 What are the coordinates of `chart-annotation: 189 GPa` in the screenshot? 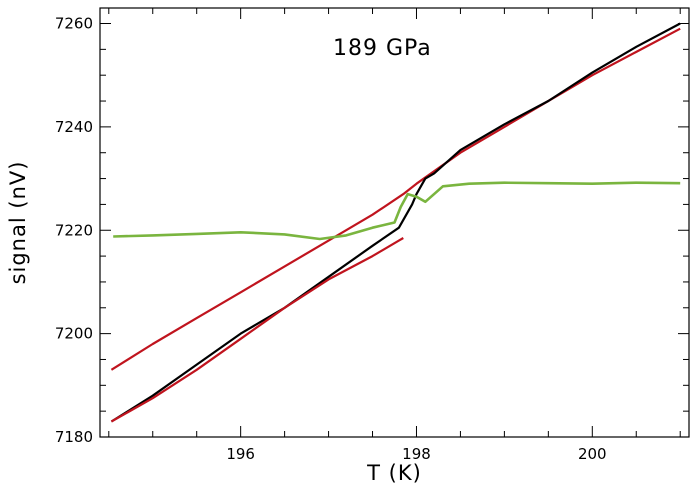 It's located at (382, 48).